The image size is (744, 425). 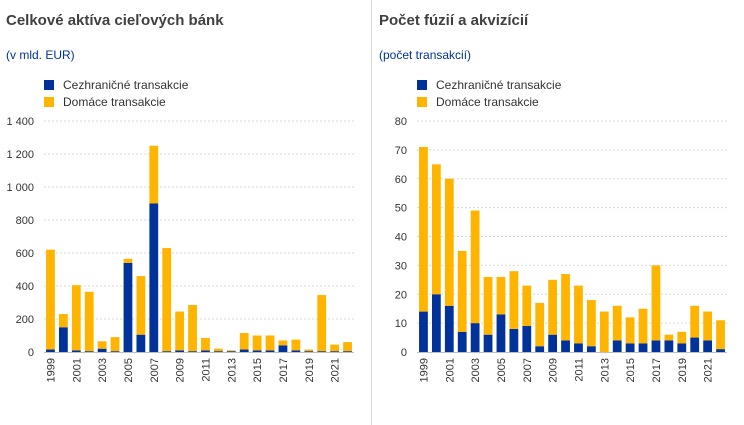 I want to click on x-tick-label: 2015, so click(x=258, y=370).